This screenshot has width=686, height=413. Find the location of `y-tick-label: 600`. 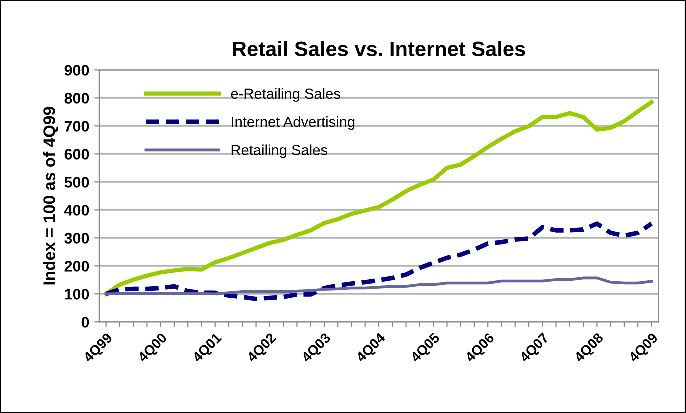

y-tick-label: 600 is located at coordinates (77, 154).